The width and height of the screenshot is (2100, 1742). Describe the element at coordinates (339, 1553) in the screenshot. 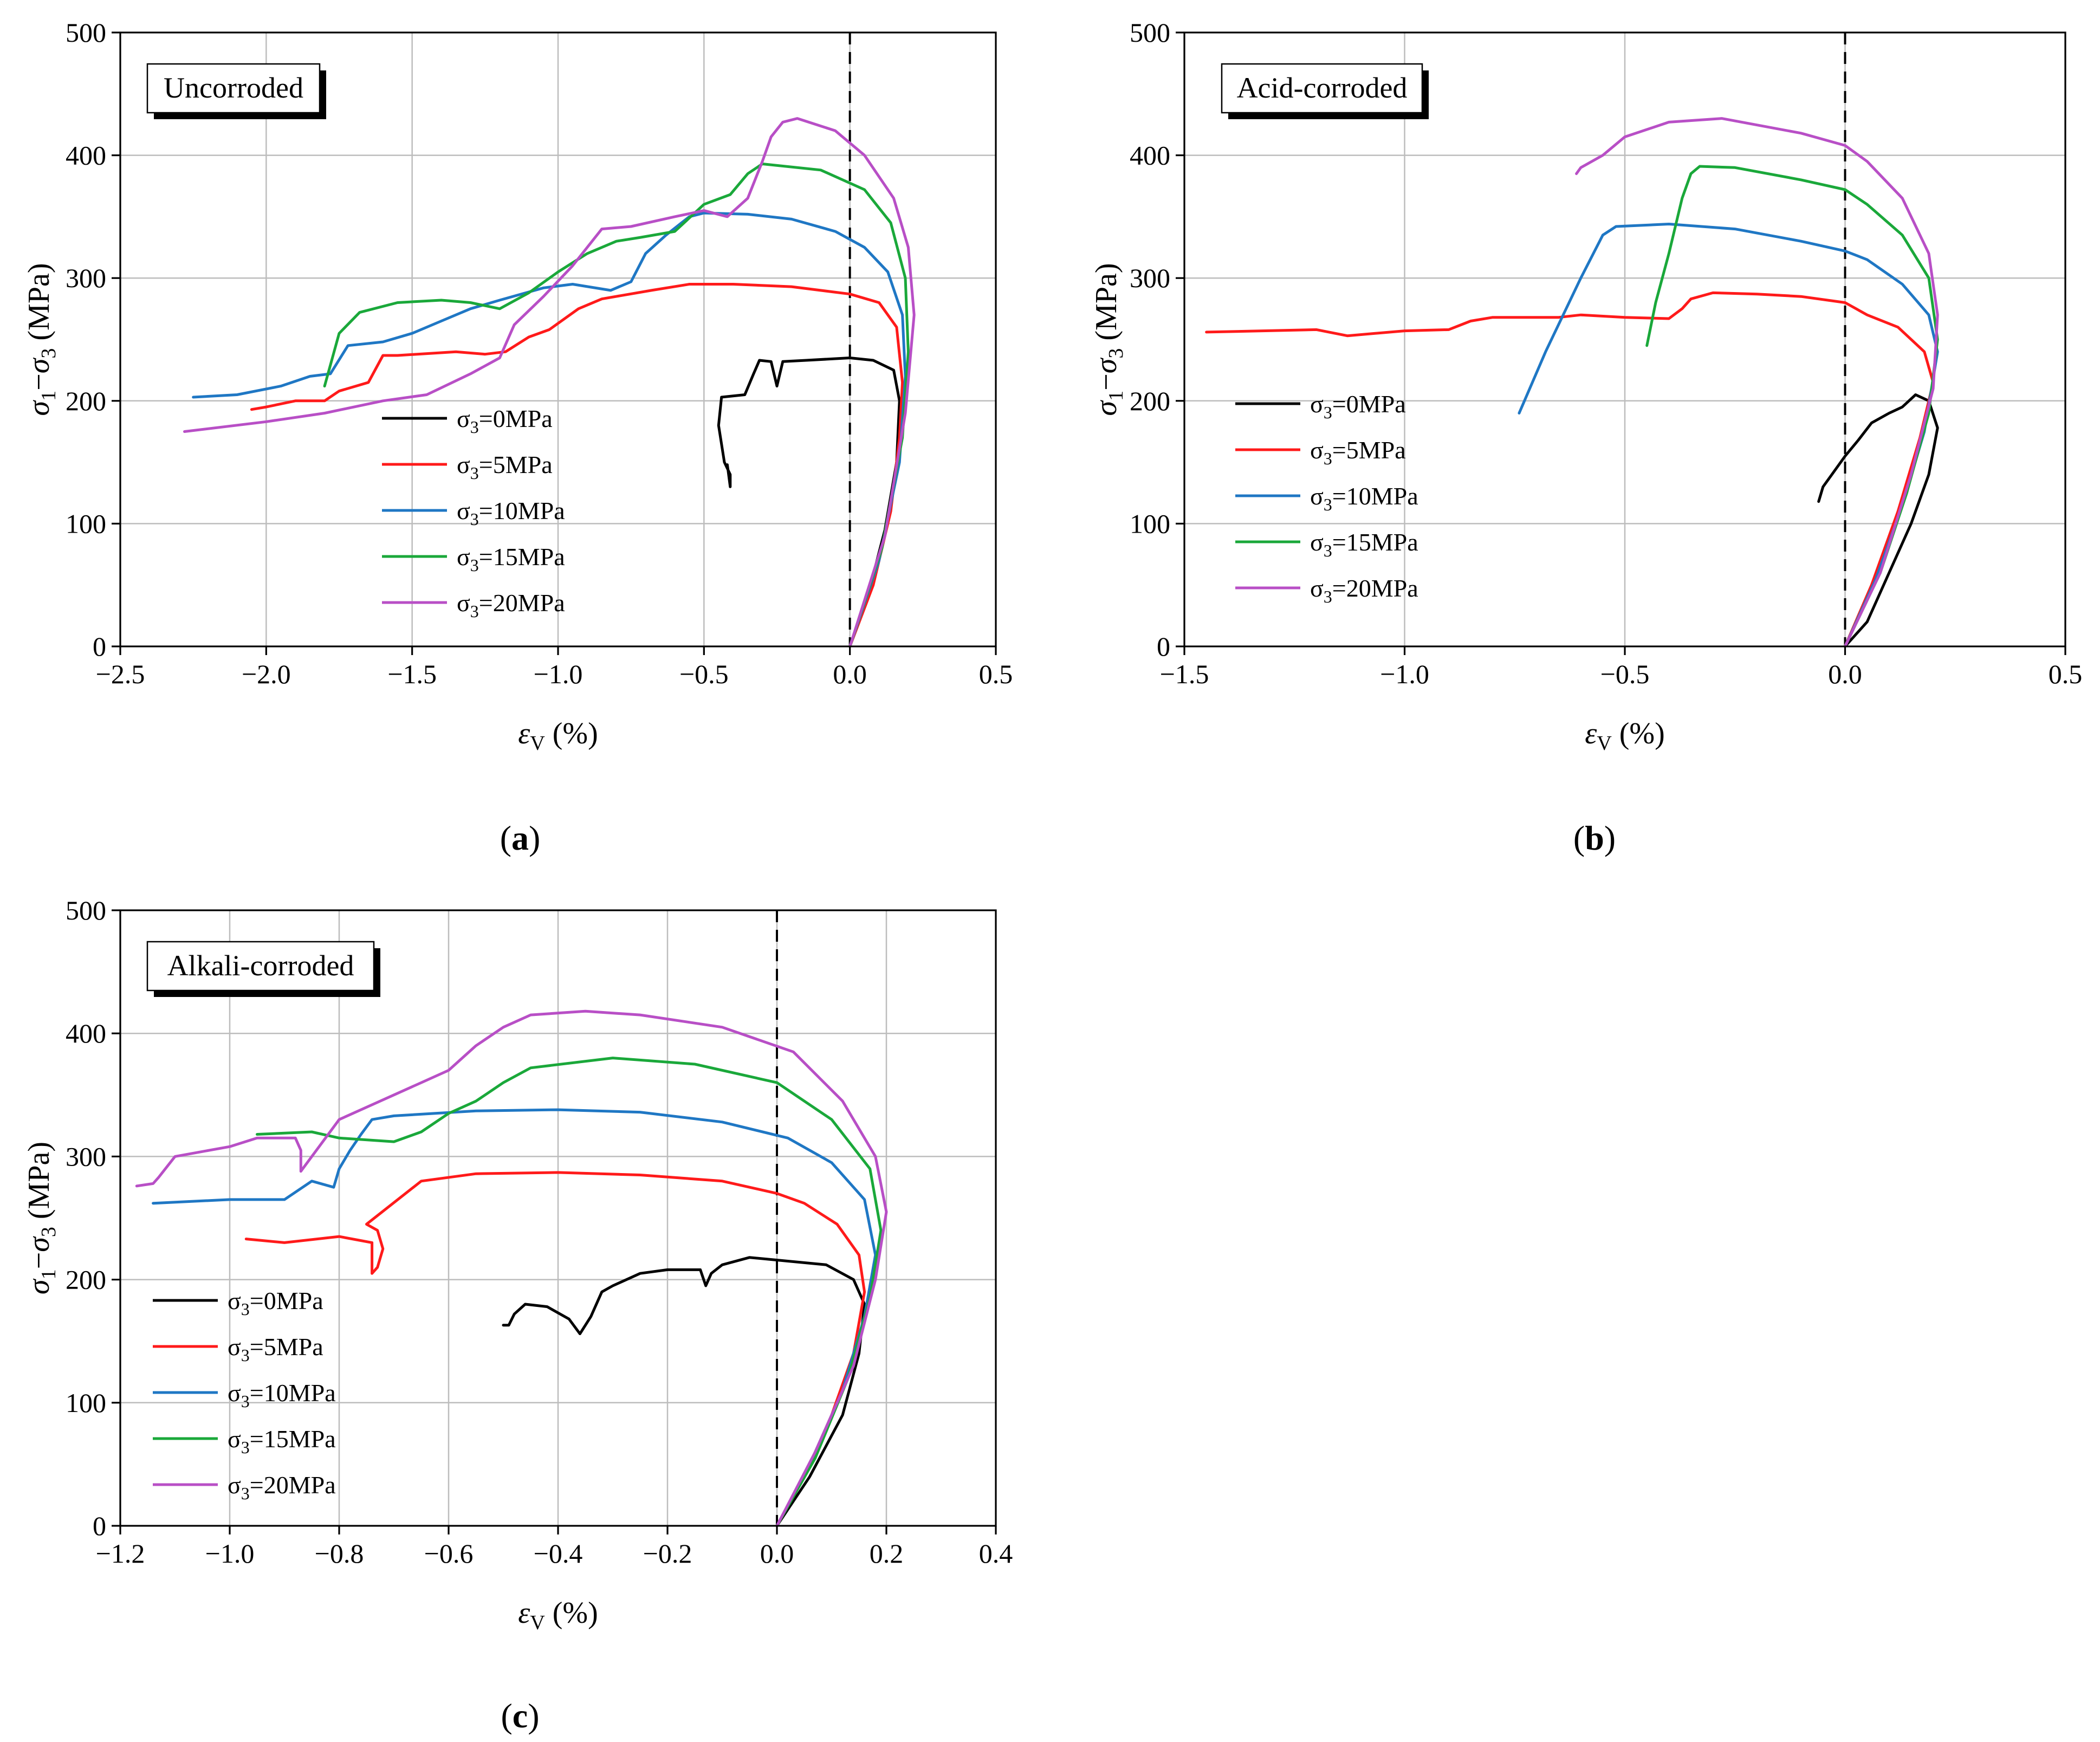

I see `x-tick-label: −0.8` at that location.